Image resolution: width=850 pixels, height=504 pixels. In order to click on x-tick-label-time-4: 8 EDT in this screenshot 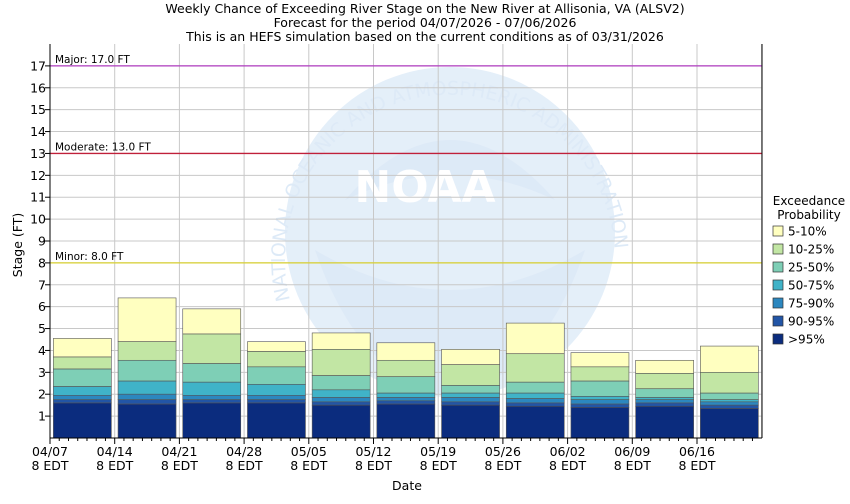, I will do `click(308, 465)`.